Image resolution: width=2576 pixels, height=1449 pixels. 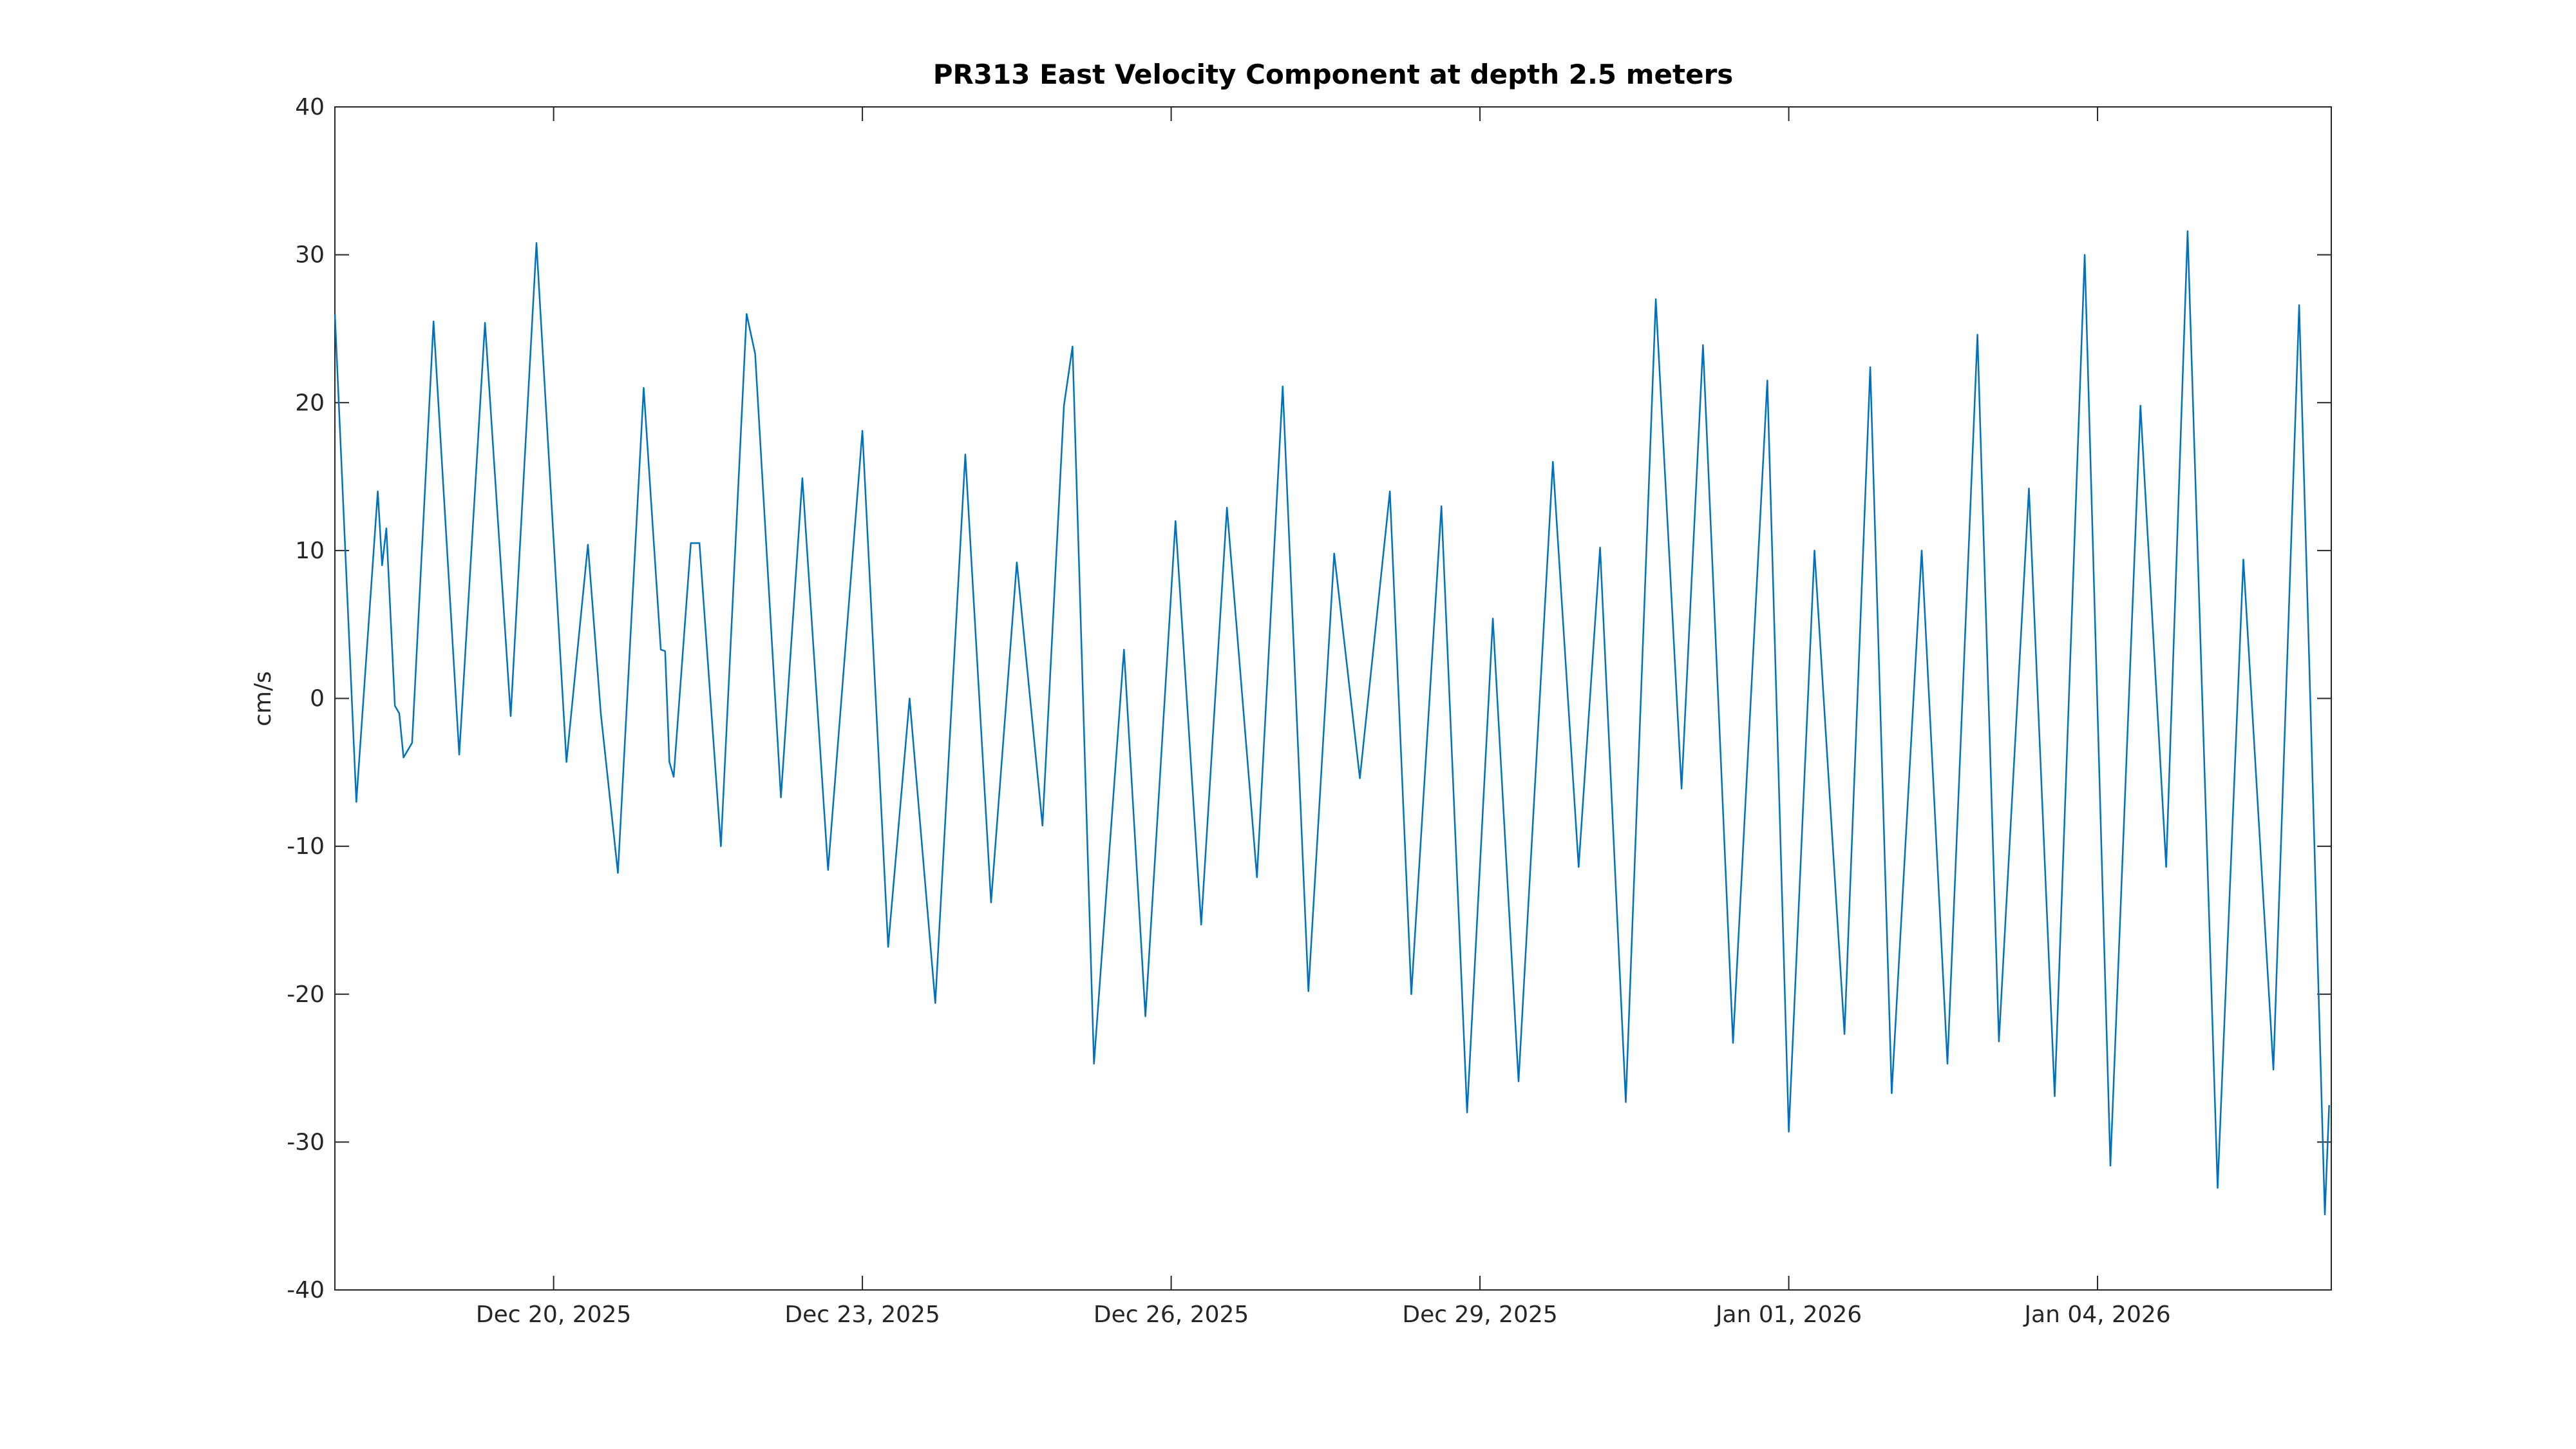 I want to click on y-tick-label: 0, so click(x=318, y=699).